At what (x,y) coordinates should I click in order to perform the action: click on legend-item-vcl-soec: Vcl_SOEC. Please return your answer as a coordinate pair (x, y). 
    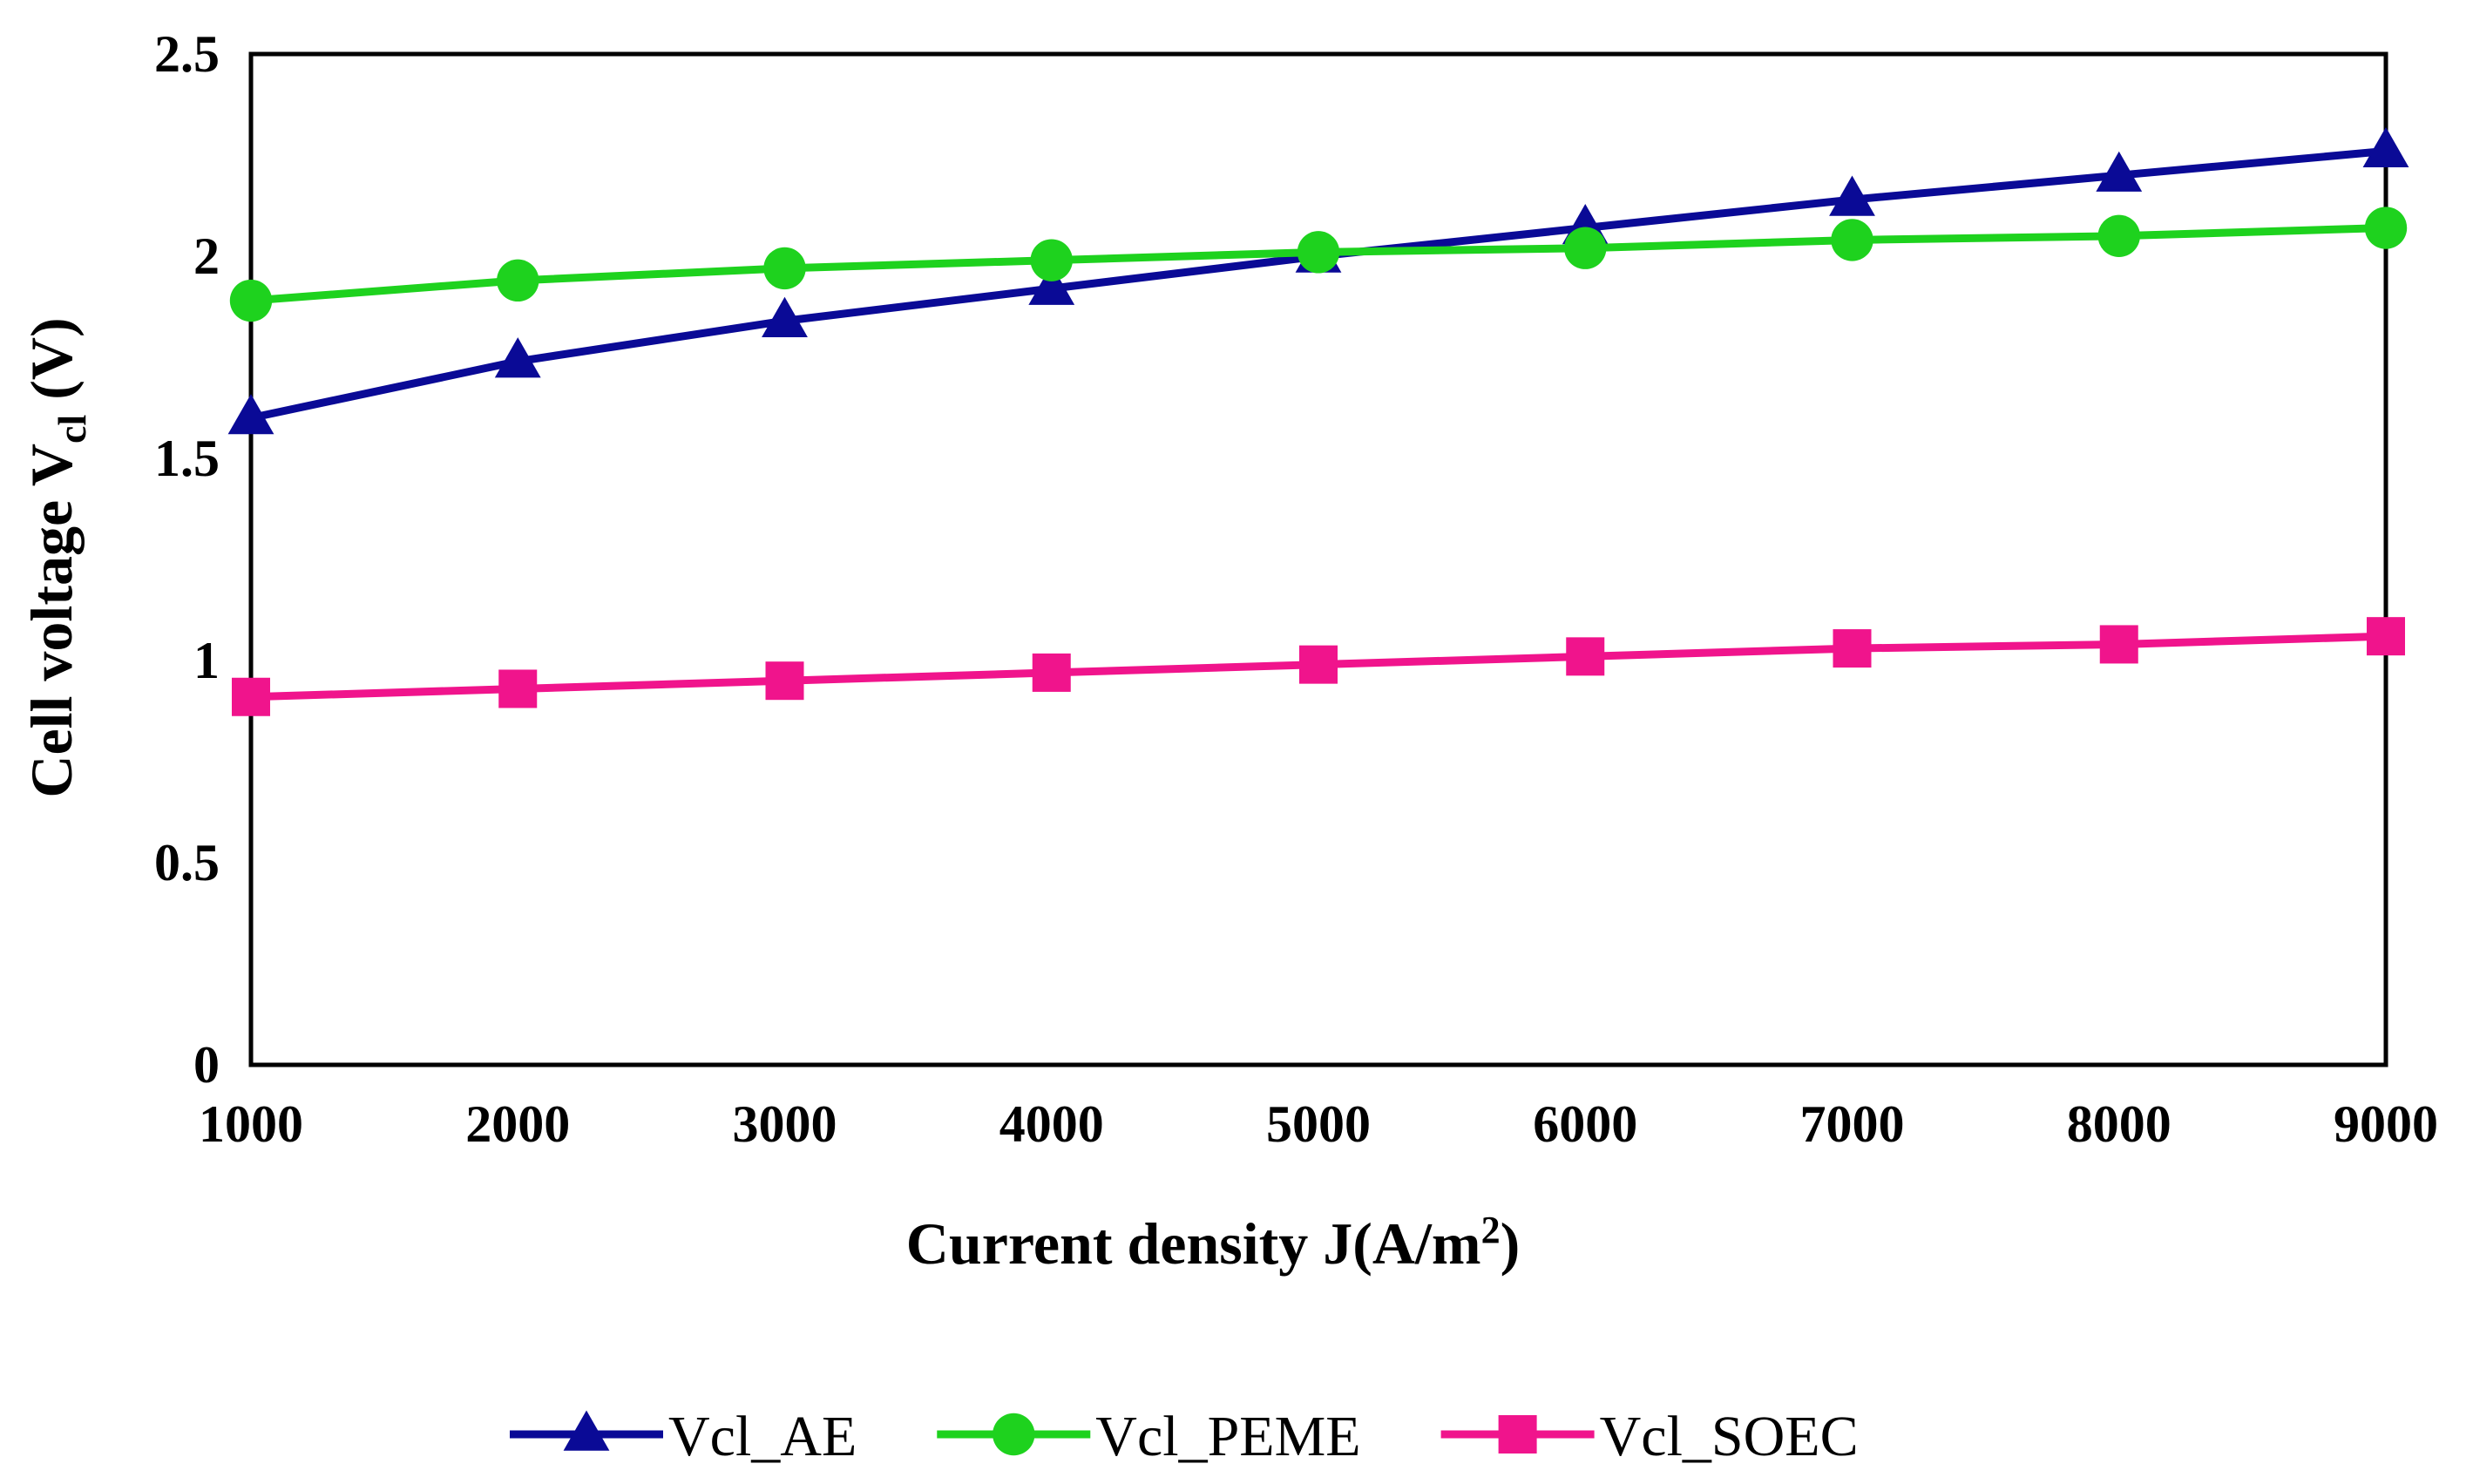
    Looking at the image, I should click on (1649, 1436).